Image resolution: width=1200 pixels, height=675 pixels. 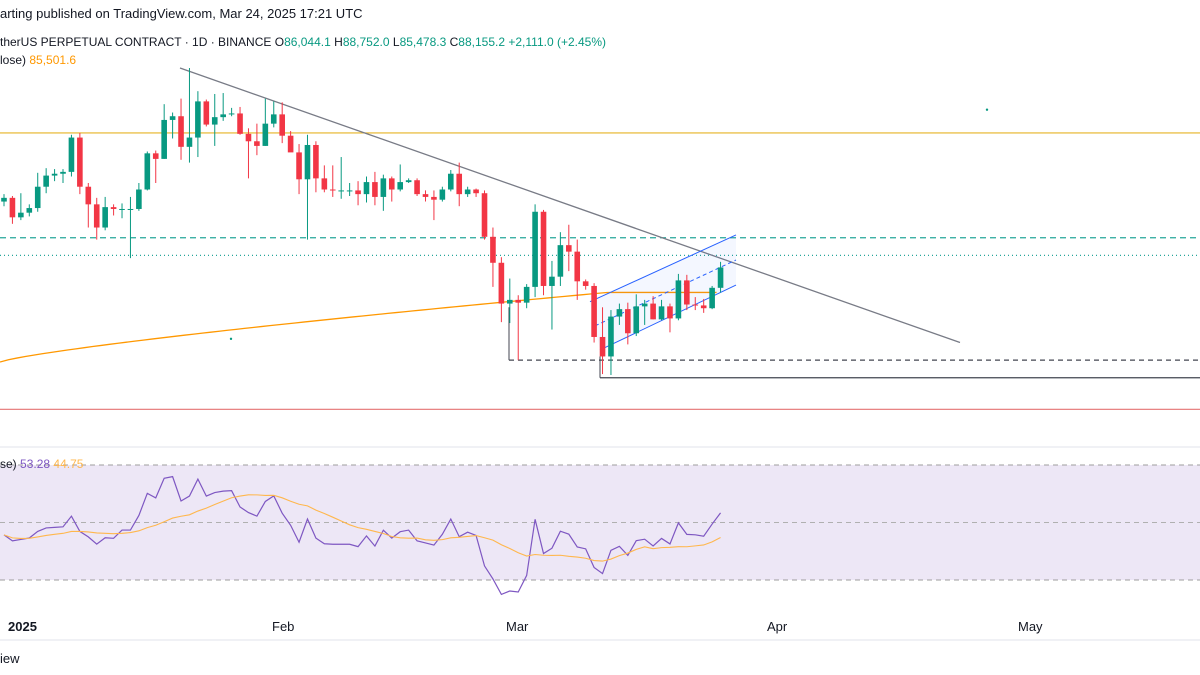 I want to click on rsi-legend: se) 53.28 44.75, so click(x=41, y=464).